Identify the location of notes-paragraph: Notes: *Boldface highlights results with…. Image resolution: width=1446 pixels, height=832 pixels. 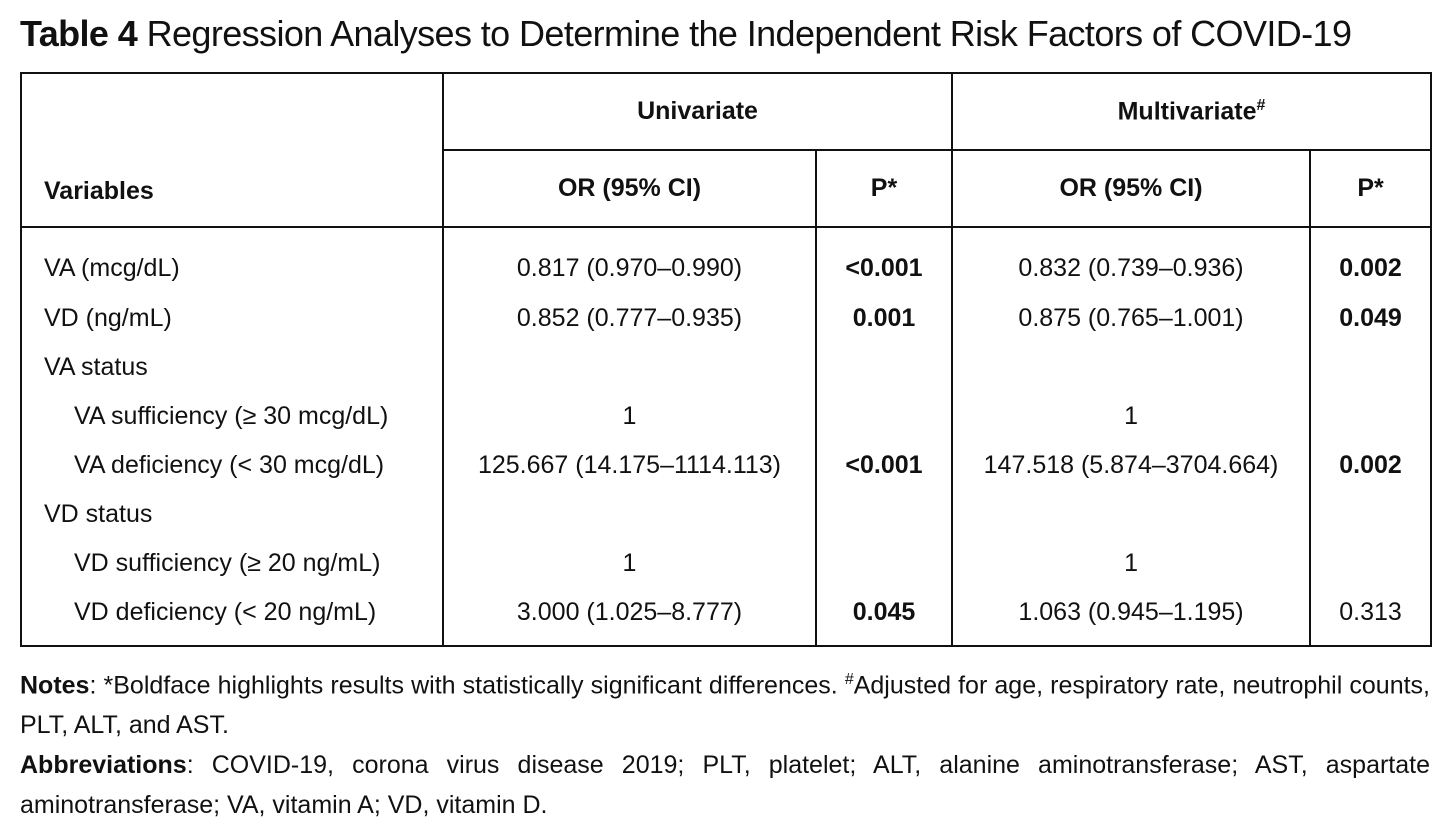
(725, 702).